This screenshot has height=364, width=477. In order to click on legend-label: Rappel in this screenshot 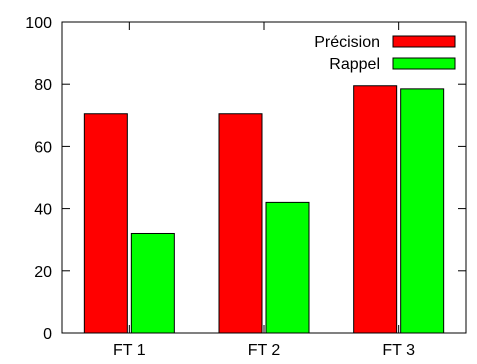, I will do `click(354, 64)`.